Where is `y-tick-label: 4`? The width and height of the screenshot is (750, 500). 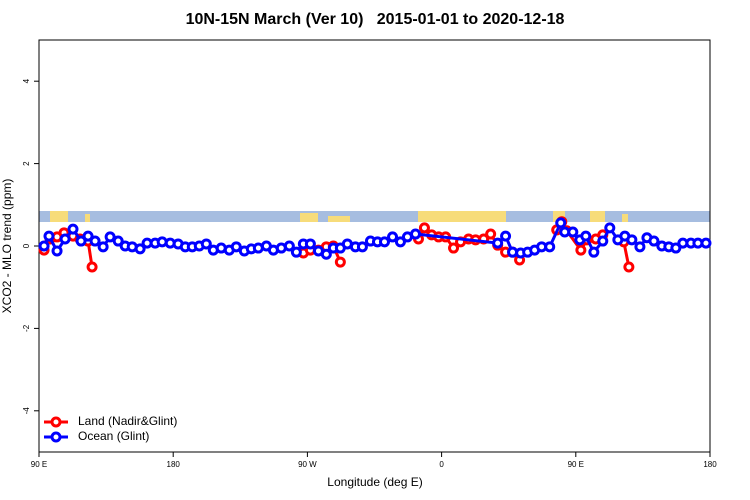 y-tick-label: 4 is located at coordinates (26, 80).